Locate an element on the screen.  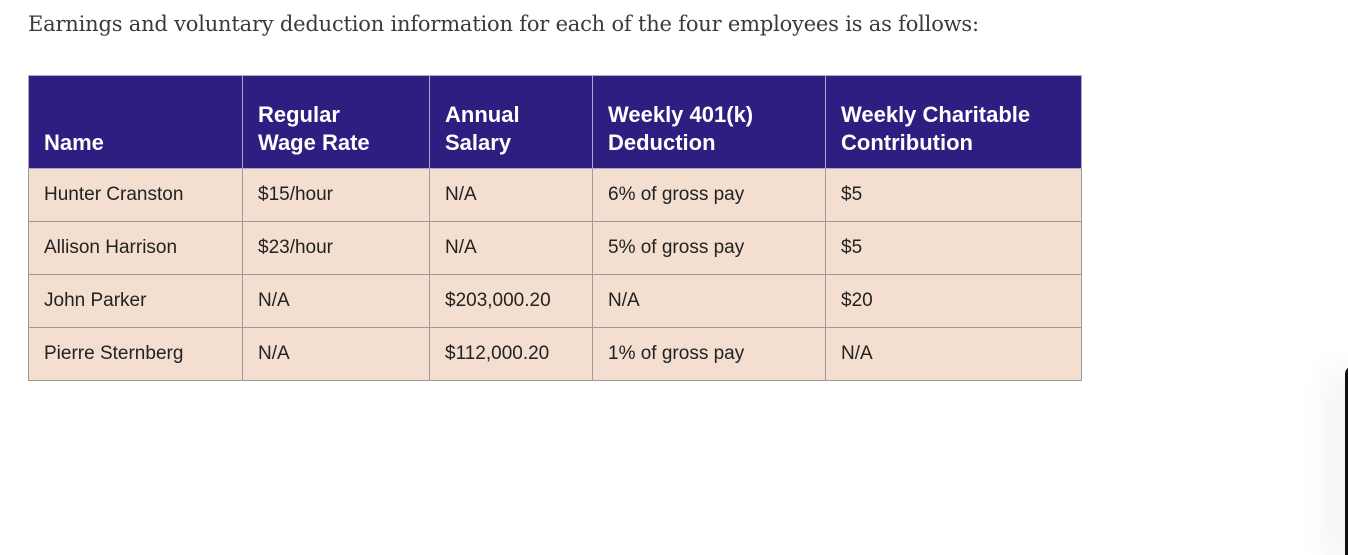
cell-weekly-charitable-contribution: N/A is located at coordinates (953, 354).